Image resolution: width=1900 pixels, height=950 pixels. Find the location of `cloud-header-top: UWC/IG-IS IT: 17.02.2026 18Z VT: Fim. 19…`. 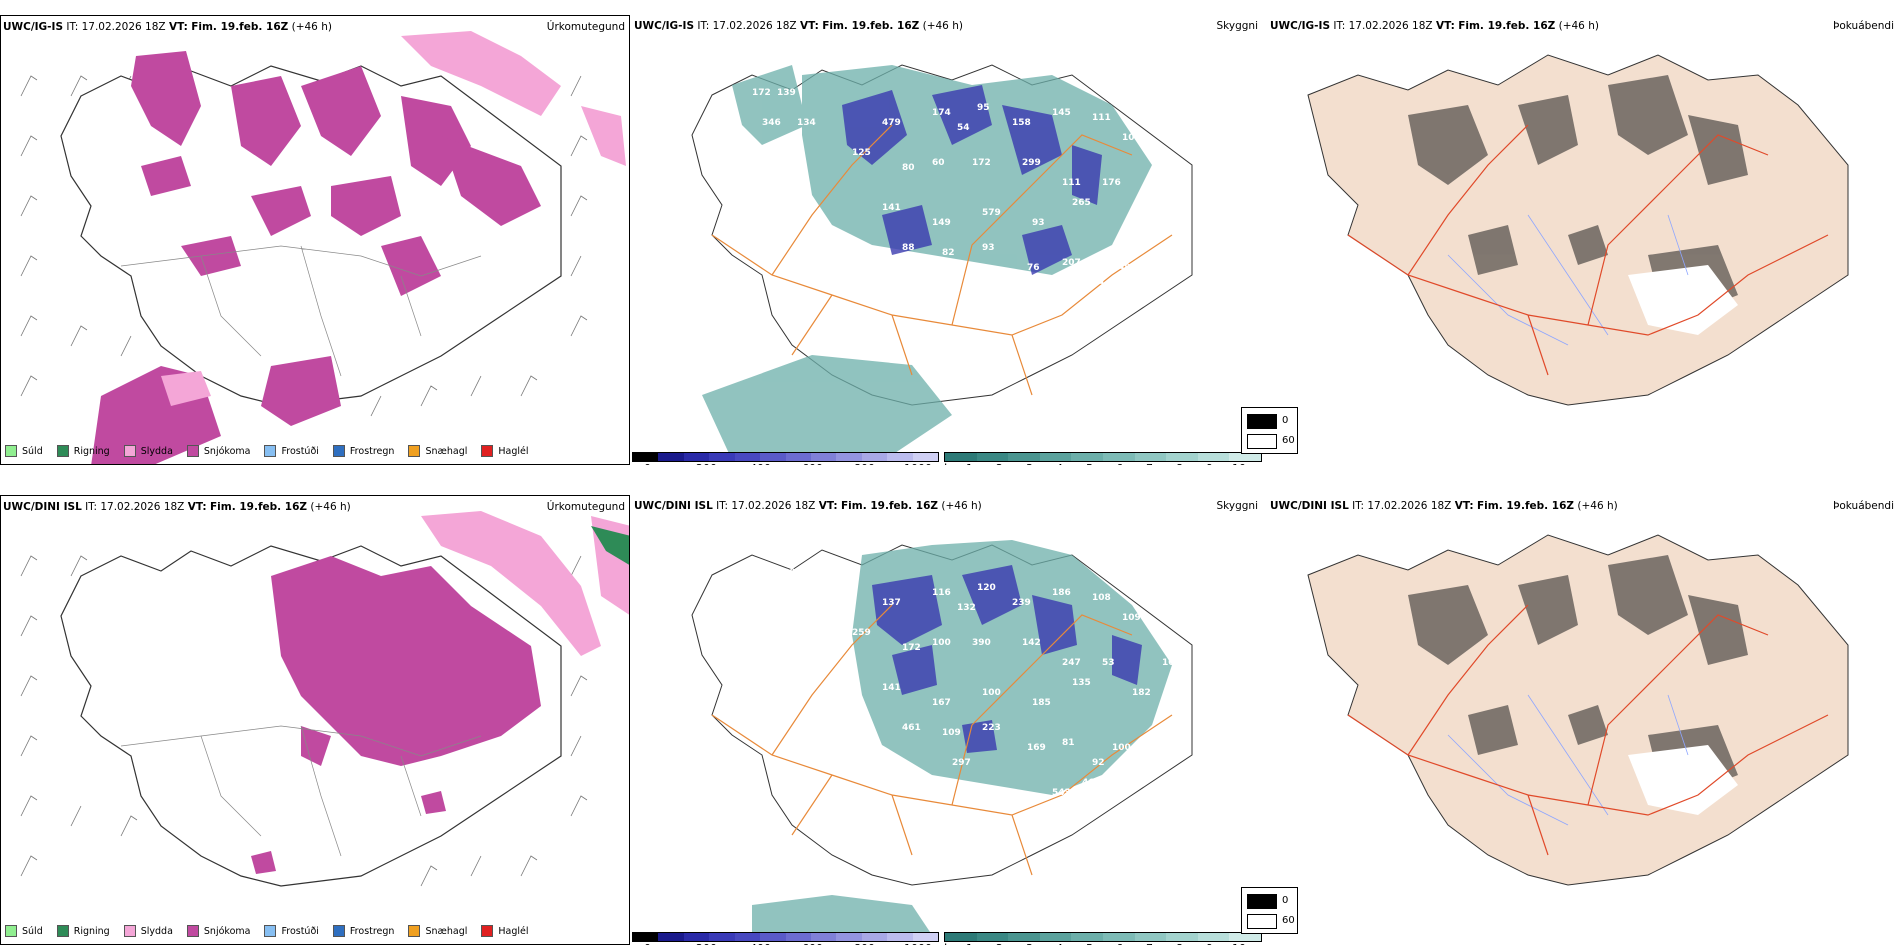

cloud-header-top: UWC/IG-IS IT: 17.02.2026 18Z VT: Fim. 19… is located at coordinates (947, 26).